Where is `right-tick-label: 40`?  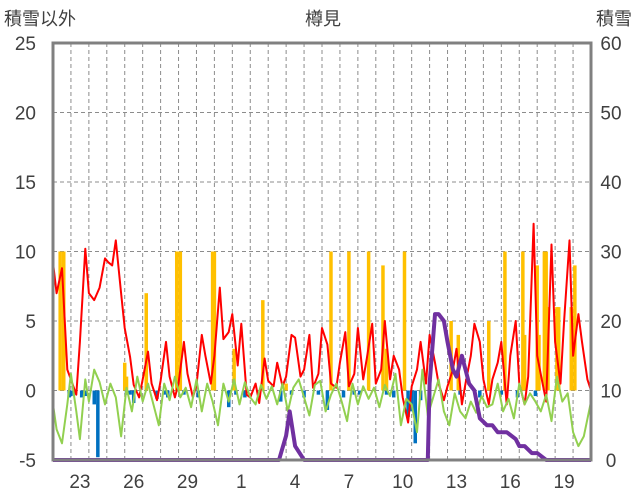
right-tick-label: 40 is located at coordinates (610, 183).